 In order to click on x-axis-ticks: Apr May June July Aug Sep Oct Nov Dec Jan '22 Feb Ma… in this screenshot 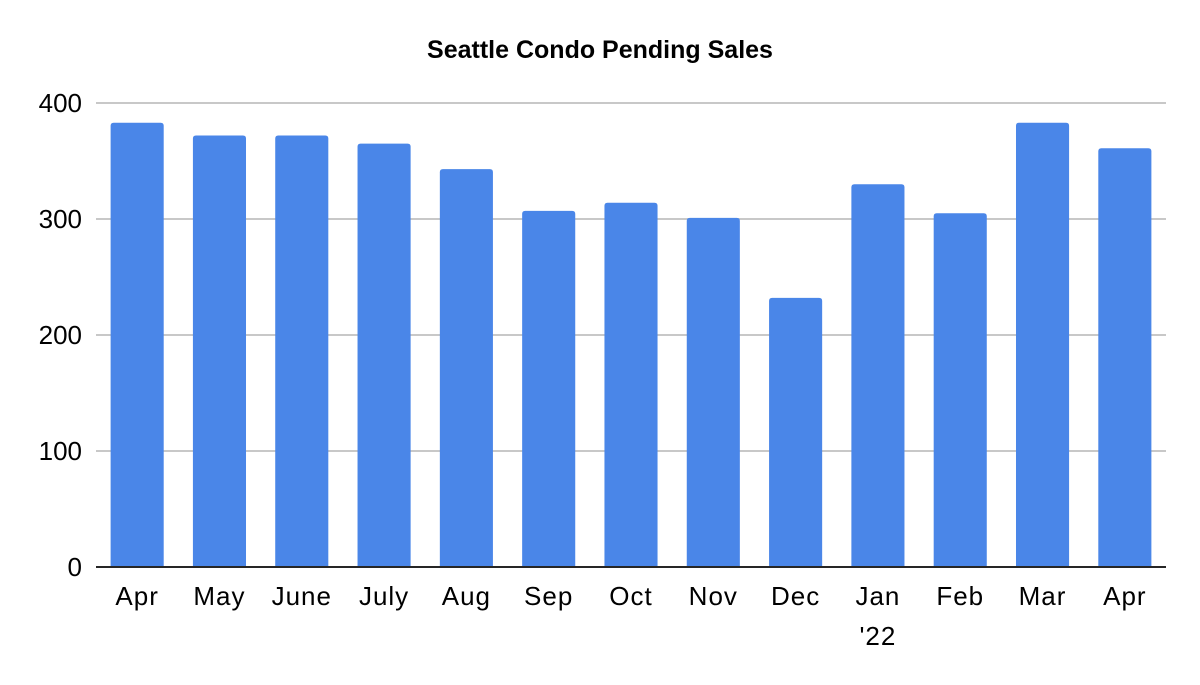, I will do `click(630, 616)`.